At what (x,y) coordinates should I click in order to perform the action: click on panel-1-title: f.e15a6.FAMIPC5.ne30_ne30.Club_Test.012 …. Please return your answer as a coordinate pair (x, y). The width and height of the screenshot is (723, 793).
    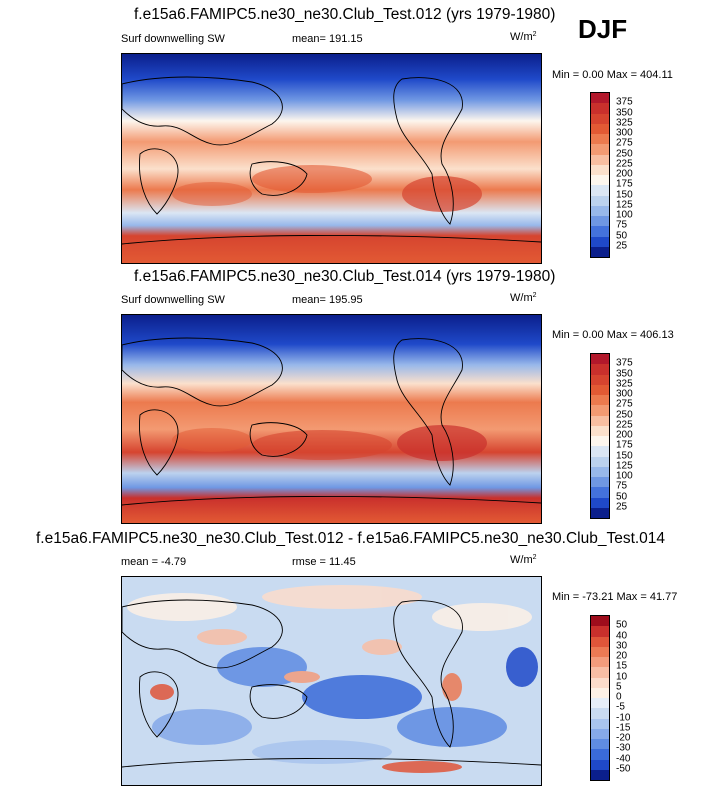
    Looking at the image, I should click on (345, 14).